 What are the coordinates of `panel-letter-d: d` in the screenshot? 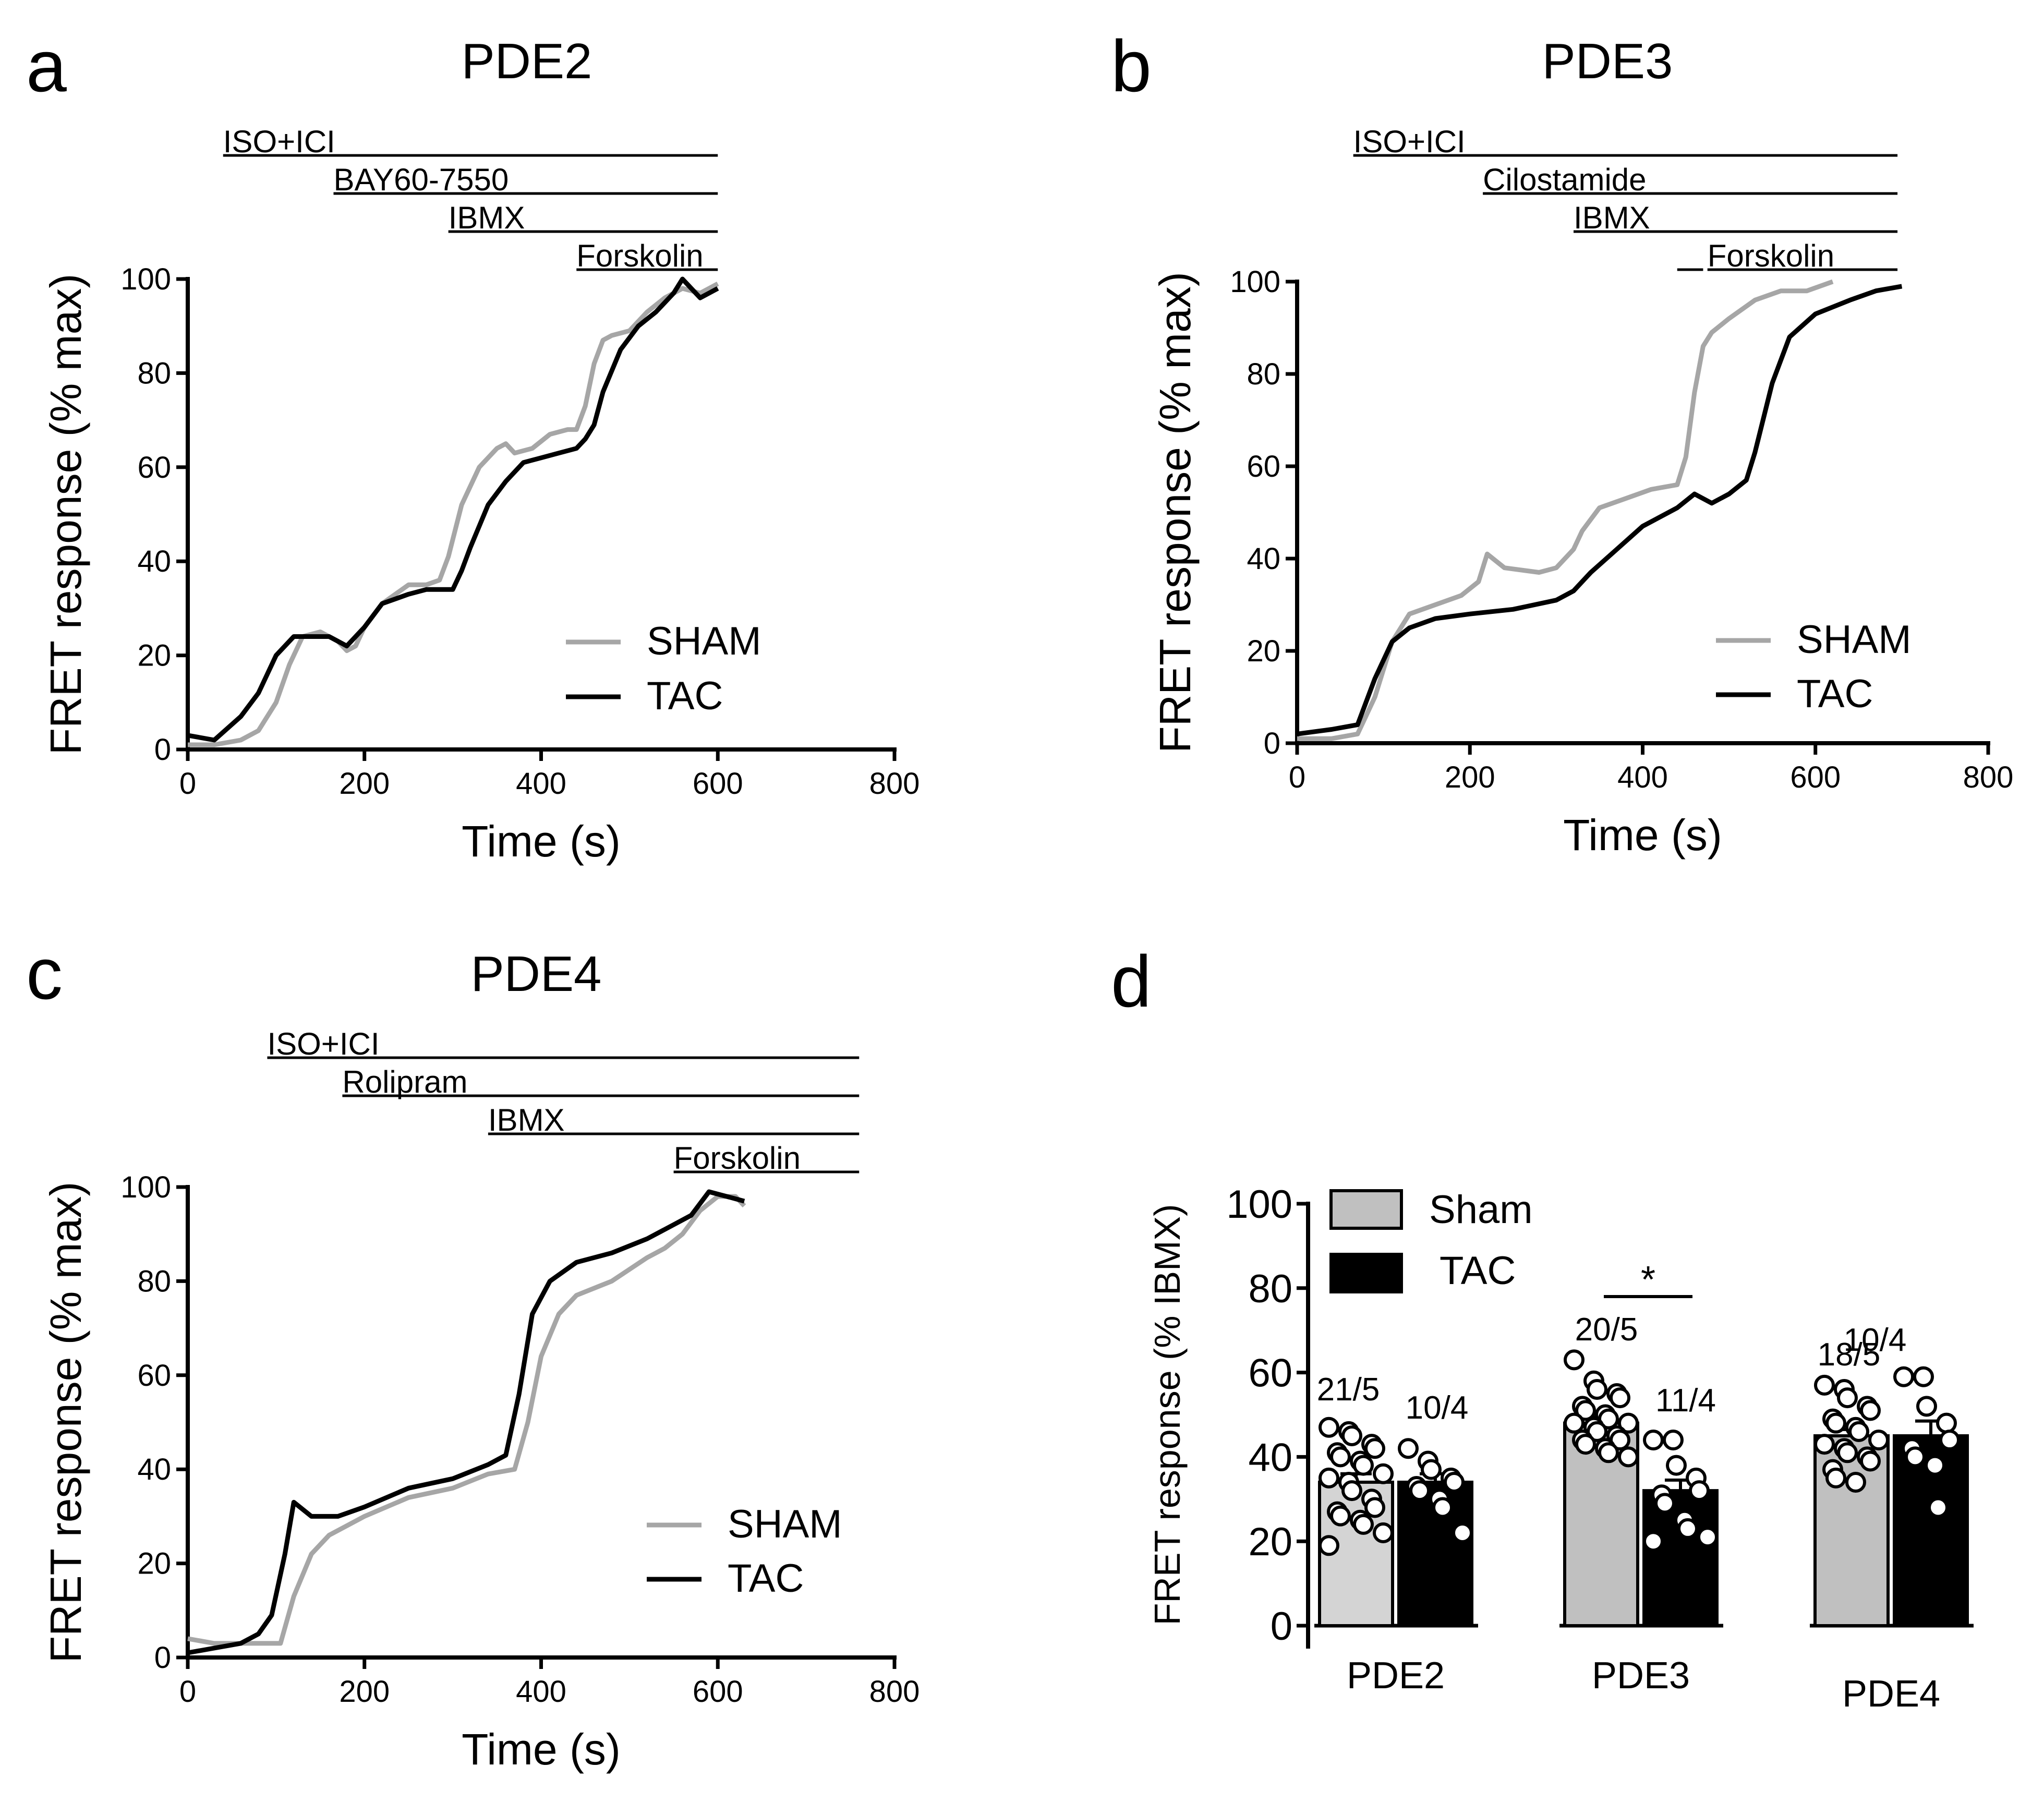 It's located at (1131, 981).